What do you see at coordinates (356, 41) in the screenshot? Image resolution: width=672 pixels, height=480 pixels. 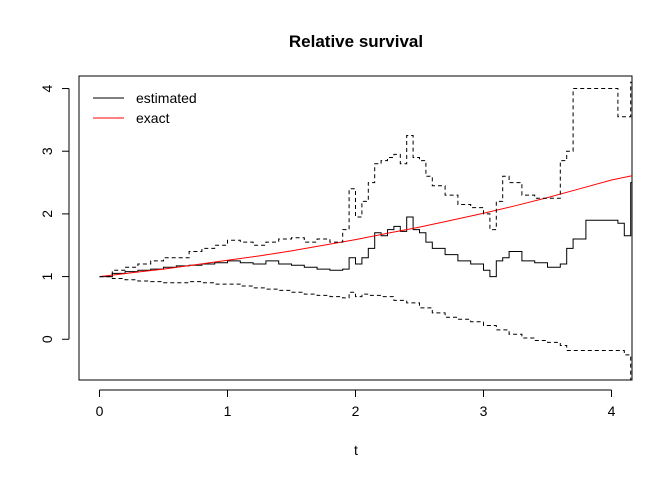 I see `chart-title: Relative survival` at bounding box center [356, 41].